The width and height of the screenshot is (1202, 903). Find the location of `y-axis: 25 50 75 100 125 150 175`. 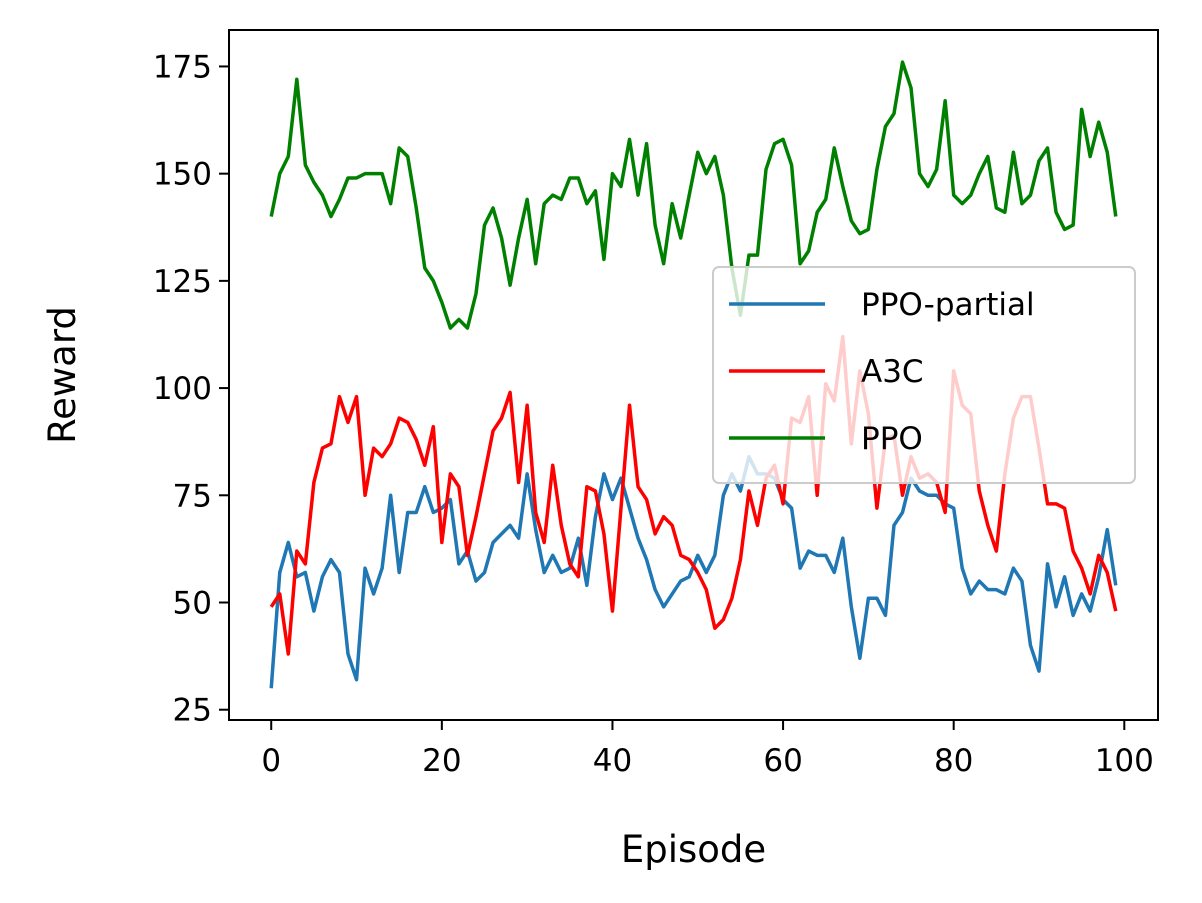

y-axis: 25 50 75 100 125 150 175 is located at coordinates (191, 389).